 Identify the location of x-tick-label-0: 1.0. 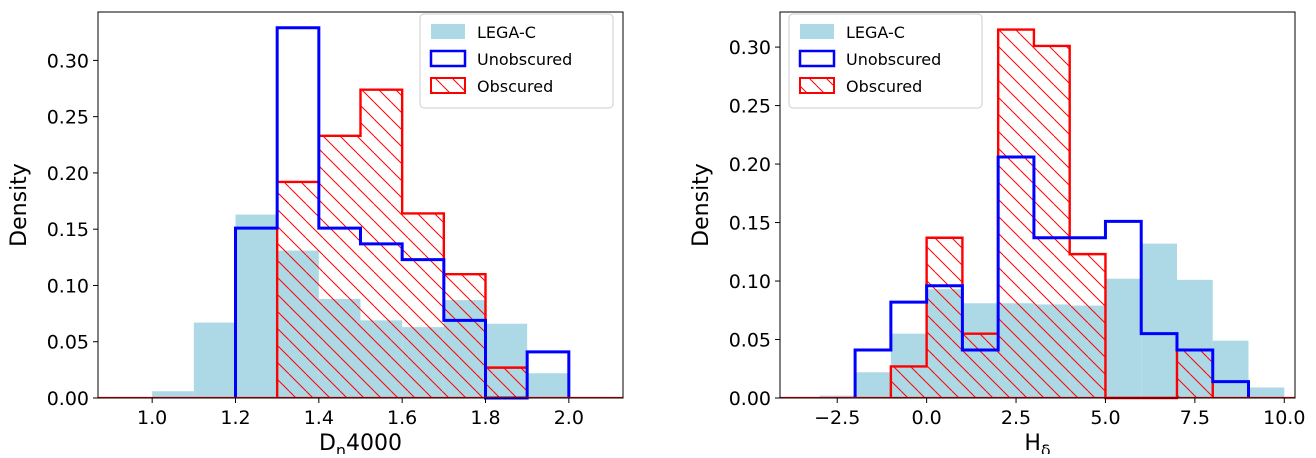
(152, 418).